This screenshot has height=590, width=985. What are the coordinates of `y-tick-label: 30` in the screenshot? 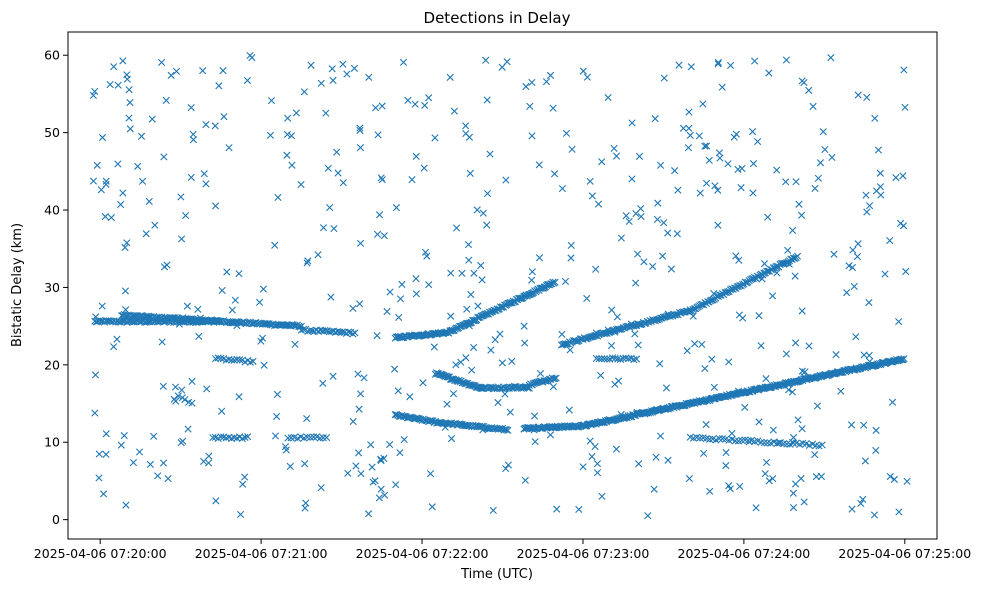 It's located at (52, 287).